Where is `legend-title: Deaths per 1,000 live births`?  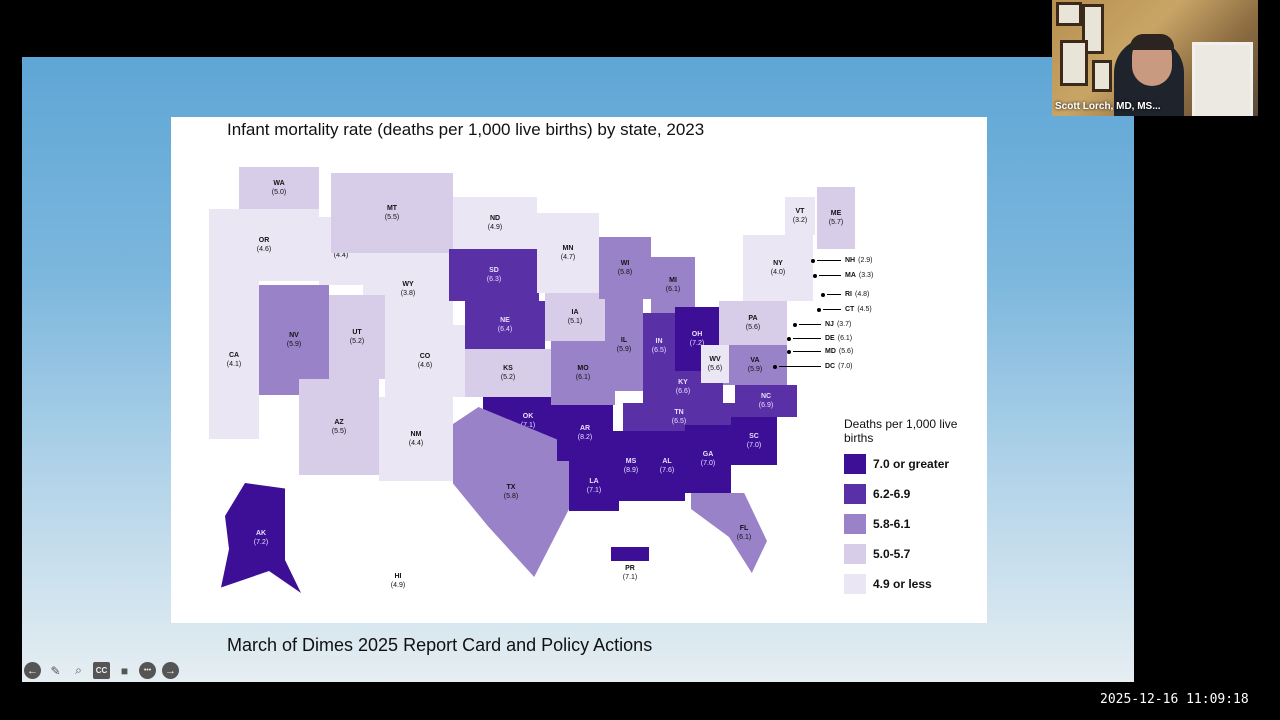
legend-title: Deaths per 1,000 live births is located at coordinates (901, 431).